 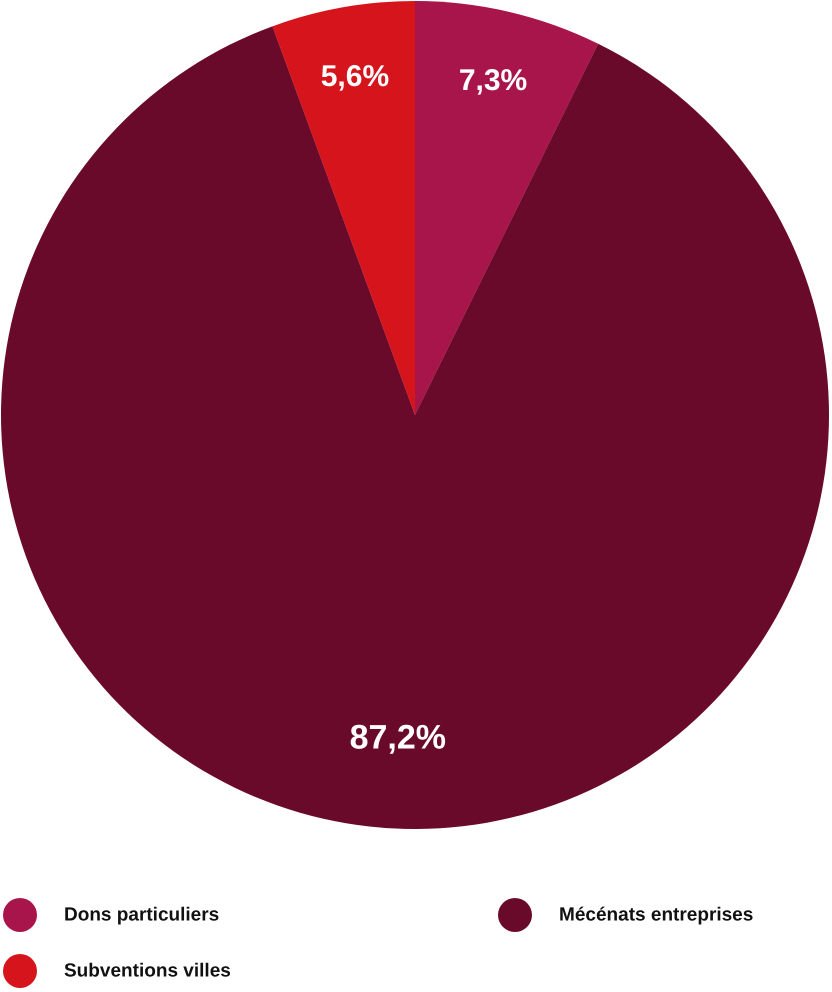 What do you see at coordinates (493, 80) in the screenshot?
I see `data-label: 7,3%` at bounding box center [493, 80].